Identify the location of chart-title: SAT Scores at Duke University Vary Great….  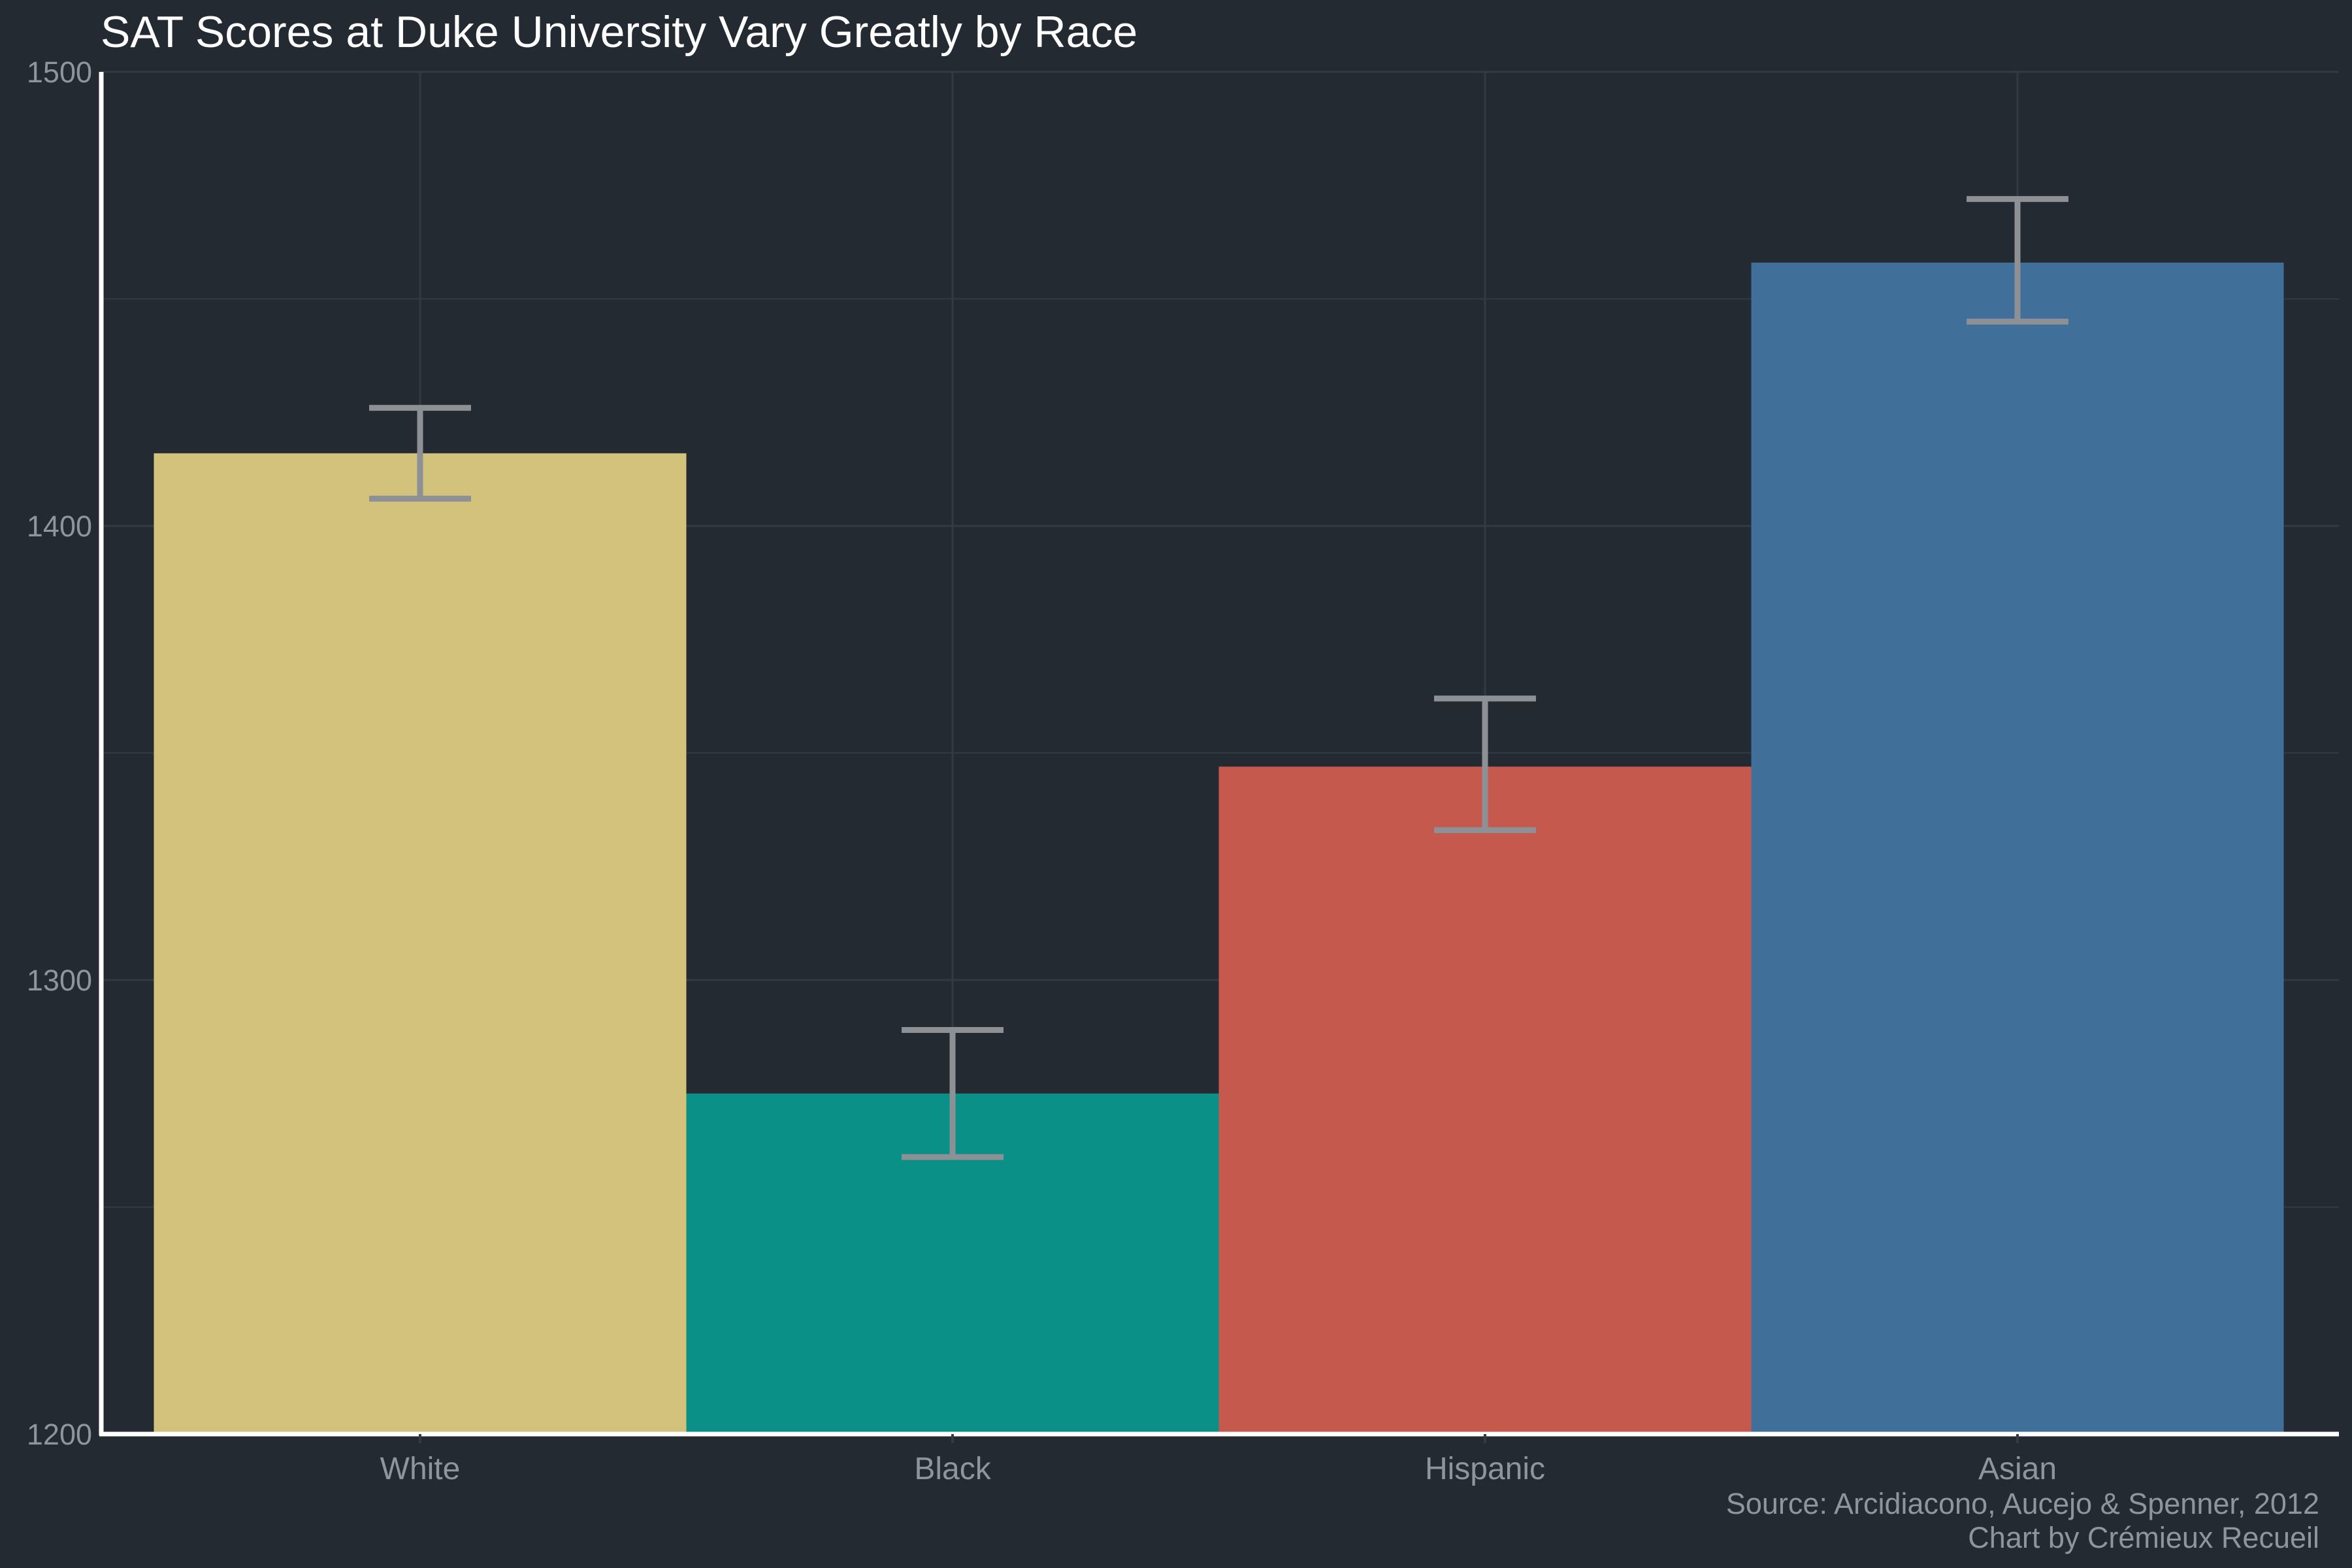
(619, 32).